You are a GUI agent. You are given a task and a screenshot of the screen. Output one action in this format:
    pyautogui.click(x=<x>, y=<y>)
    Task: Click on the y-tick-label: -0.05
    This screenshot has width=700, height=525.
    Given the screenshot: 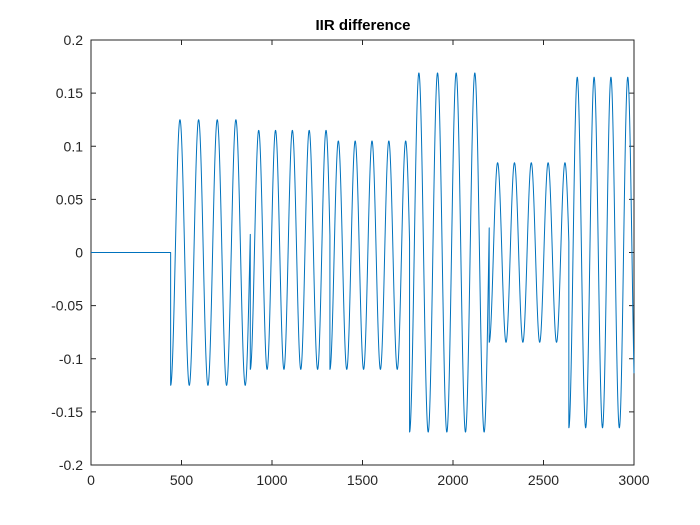 What is the action you would take?
    pyautogui.click(x=67, y=306)
    